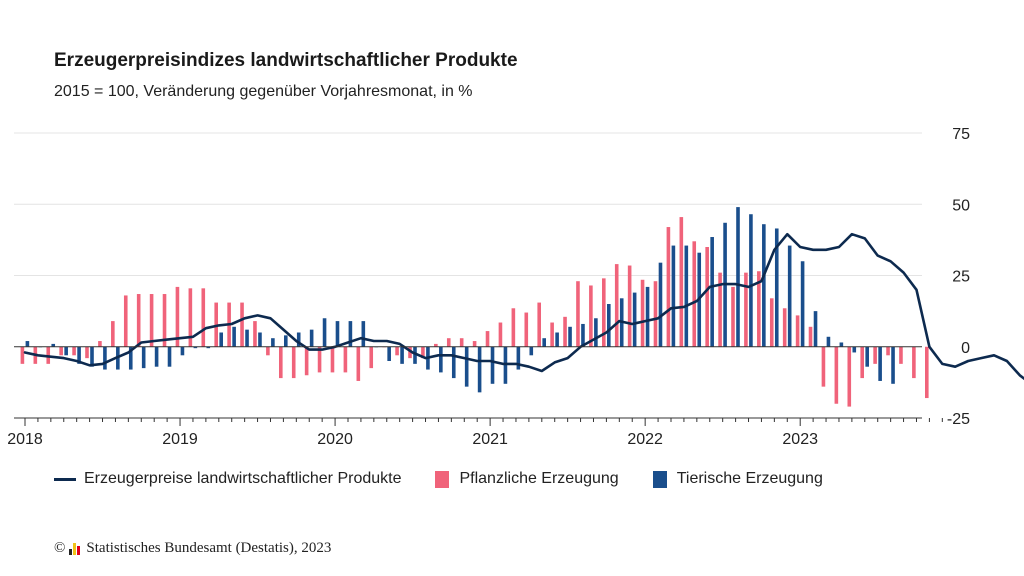 This screenshot has width=1024, height=576. What do you see at coordinates (209, 548) in the screenshot?
I see `source-text: Statistisches Bundesamt (Destatis), 2023` at bounding box center [209, 548].